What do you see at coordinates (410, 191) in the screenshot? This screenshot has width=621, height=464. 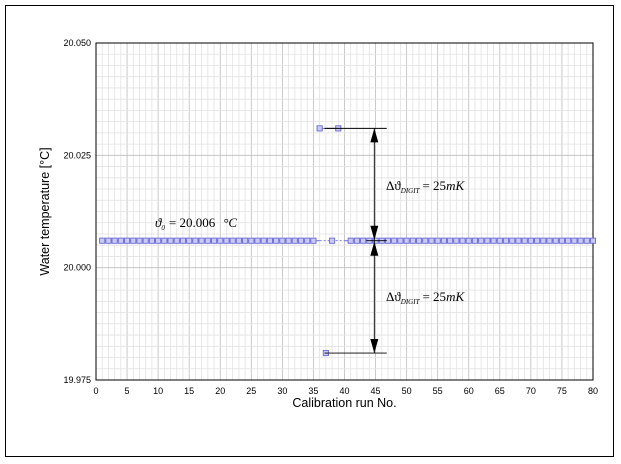 I see `upper-delta-subscript: DIGIT` at bounding box center [410, 191].